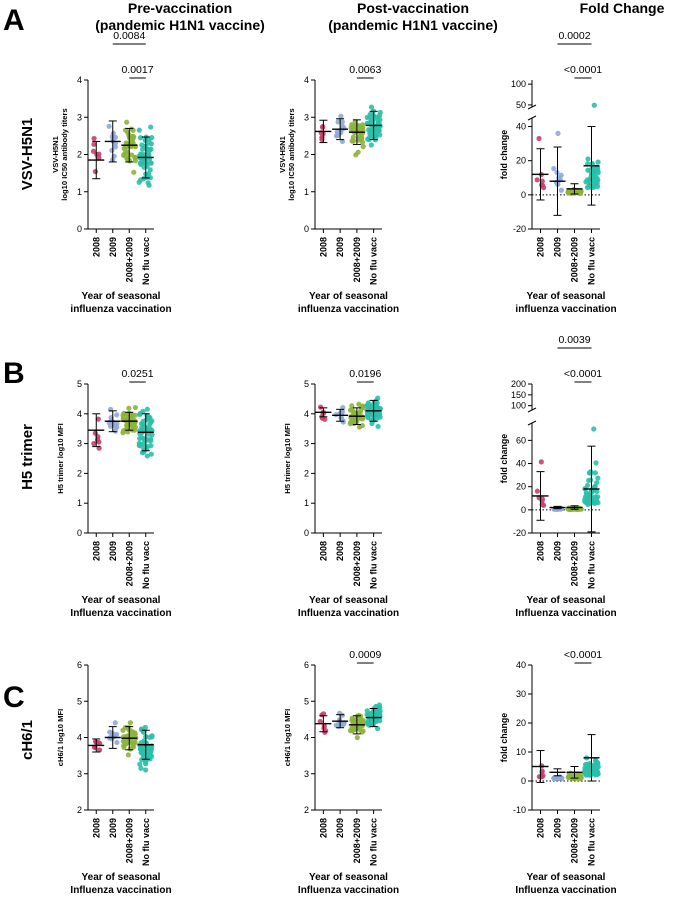 Image resolution: width=685 pixels, height=904 pixels. Describe the element at coordinates (365, 70) in the screenshot. I see `p-value-label: 0.0063` at that location.